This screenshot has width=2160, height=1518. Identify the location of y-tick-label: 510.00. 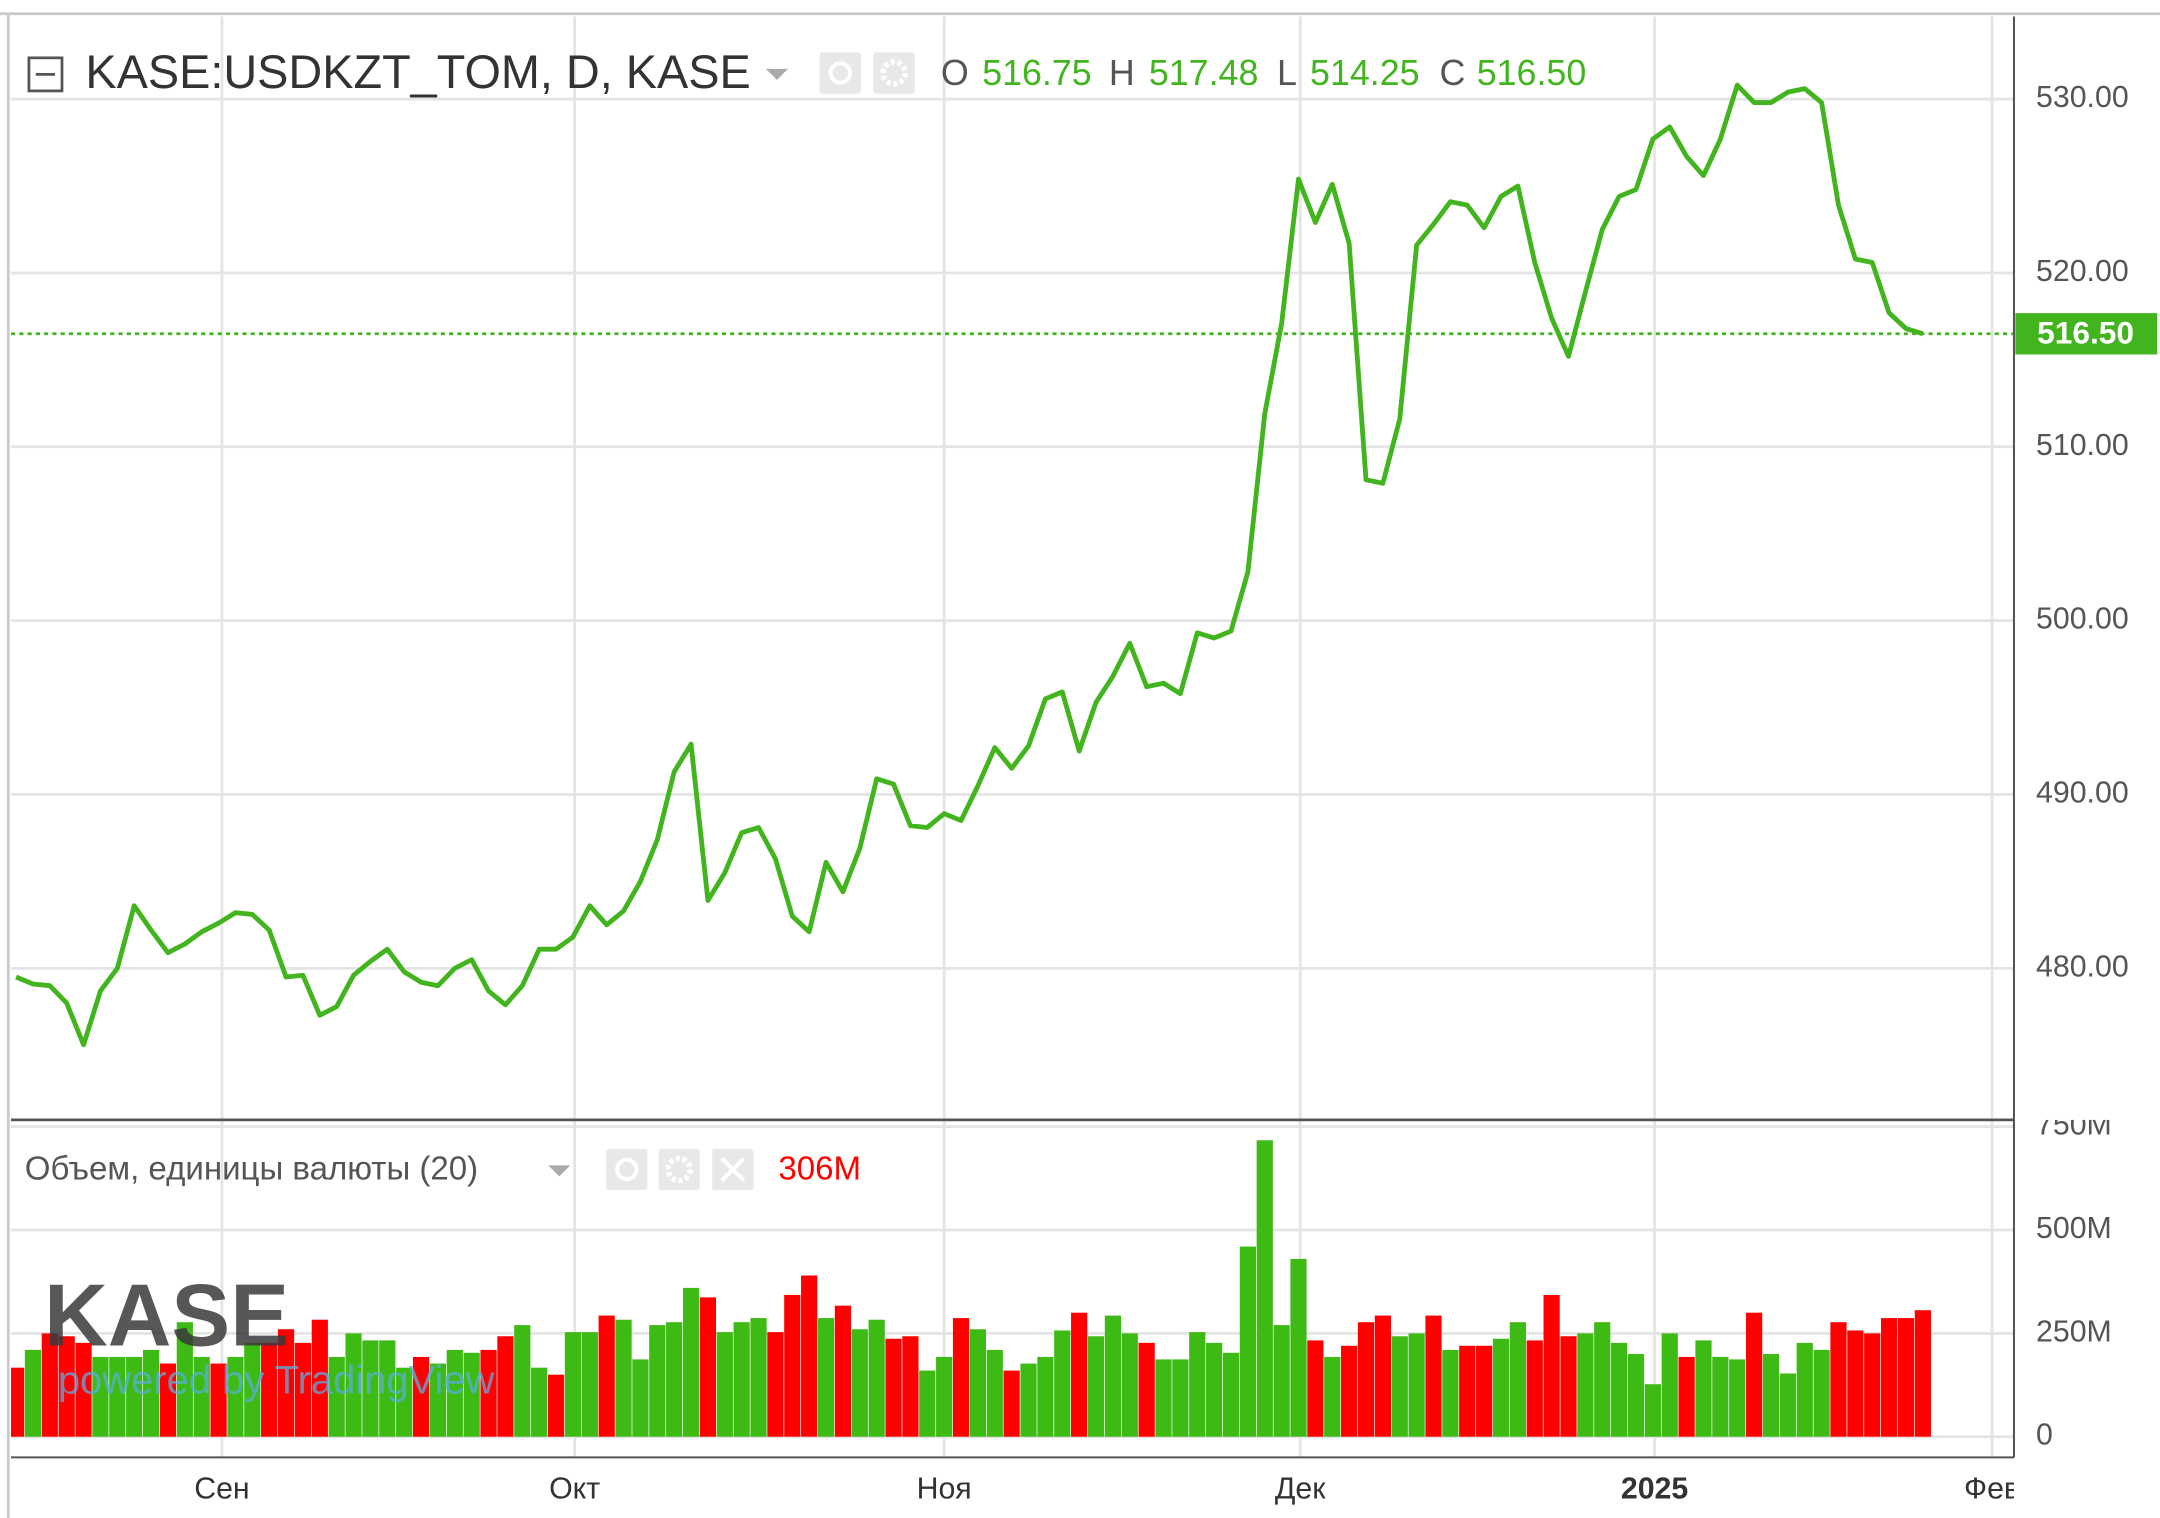
(2082, 445).